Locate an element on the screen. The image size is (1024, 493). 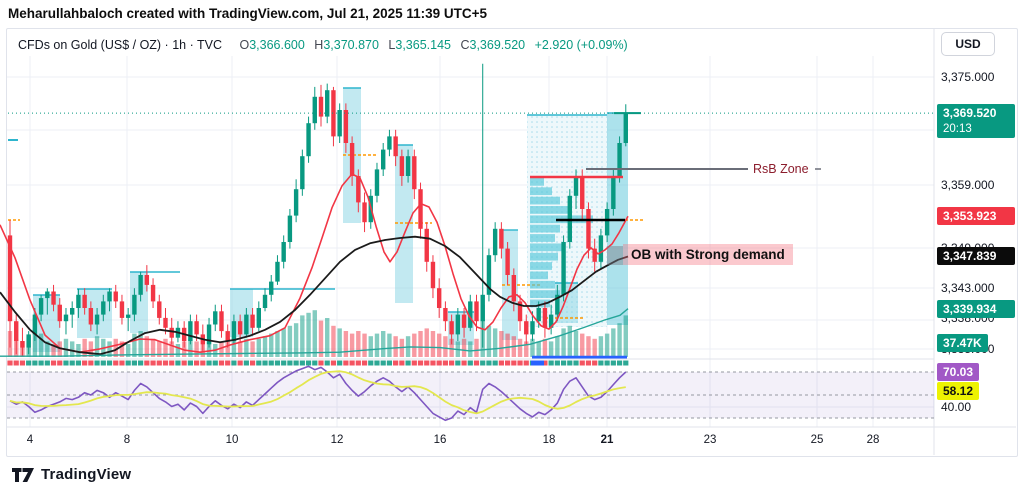
footer: TradingView is located at coordinates (71, 474).